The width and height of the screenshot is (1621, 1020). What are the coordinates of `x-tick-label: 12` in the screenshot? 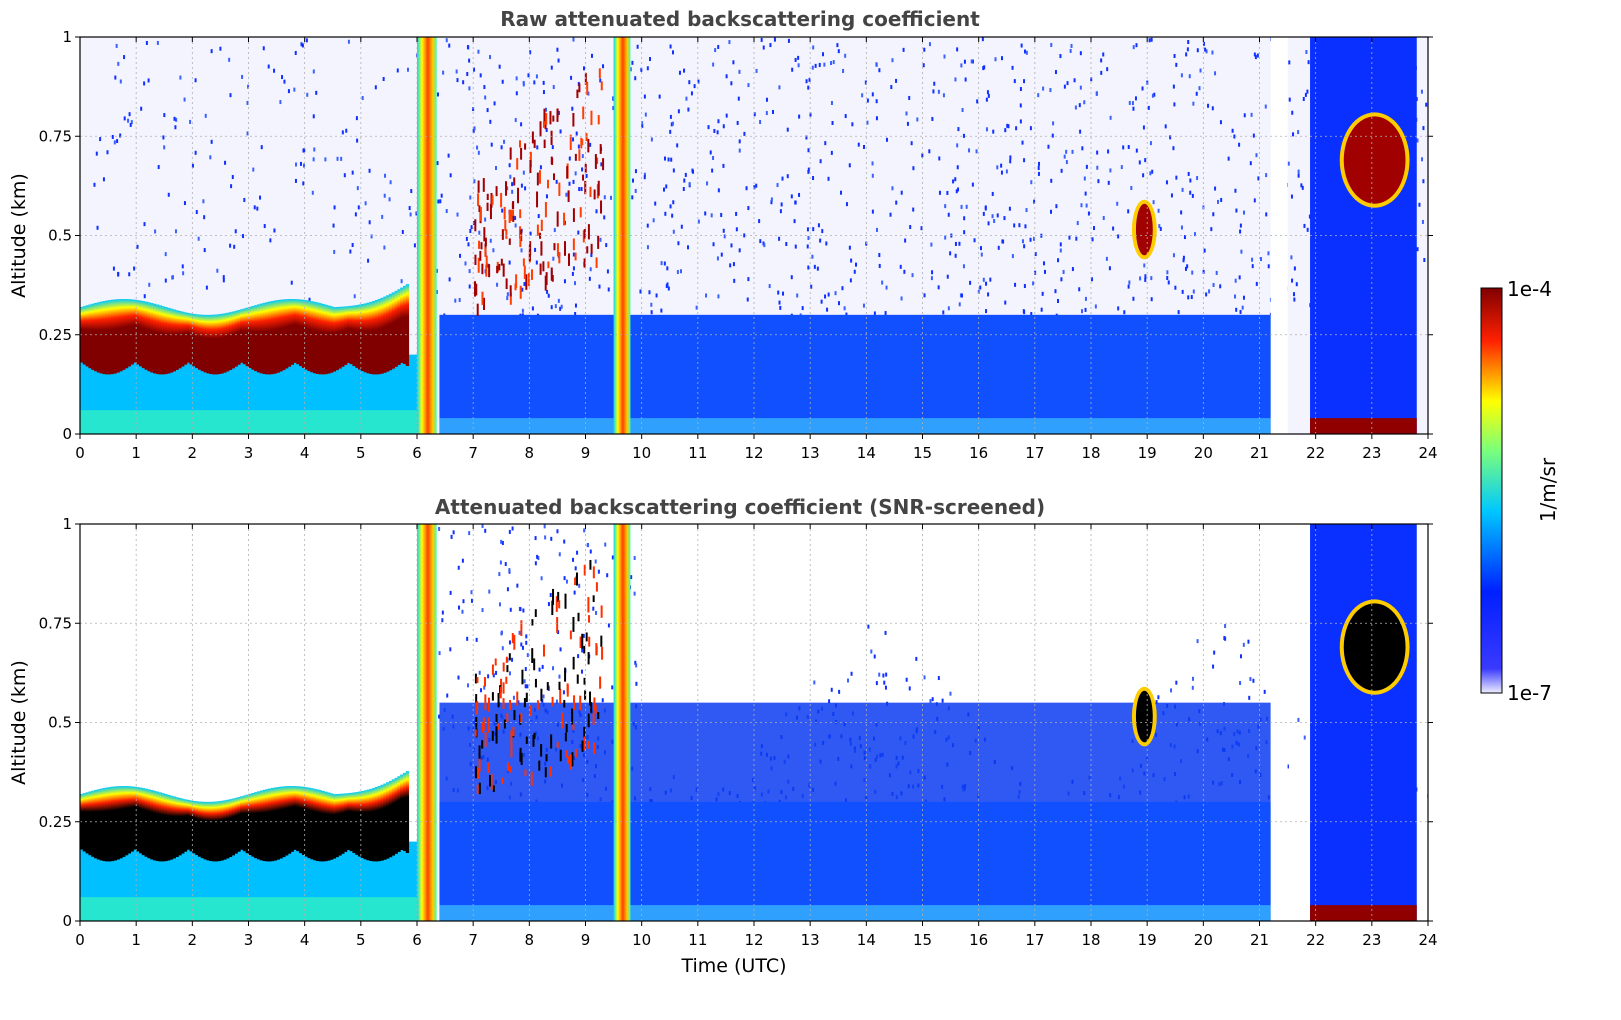 It's located at (753, 940).